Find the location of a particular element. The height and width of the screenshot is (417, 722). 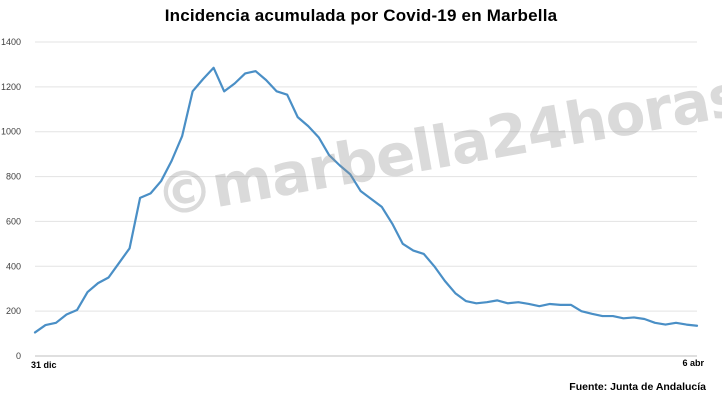

y-tick-label-200: 200 is located at coordinates (13, 311).